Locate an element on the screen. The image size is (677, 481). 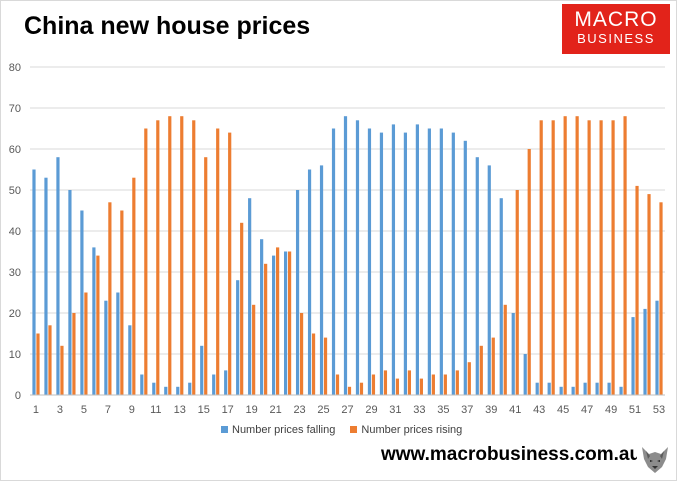
y-tick-label: 60 is located at coordinates (15, 150).